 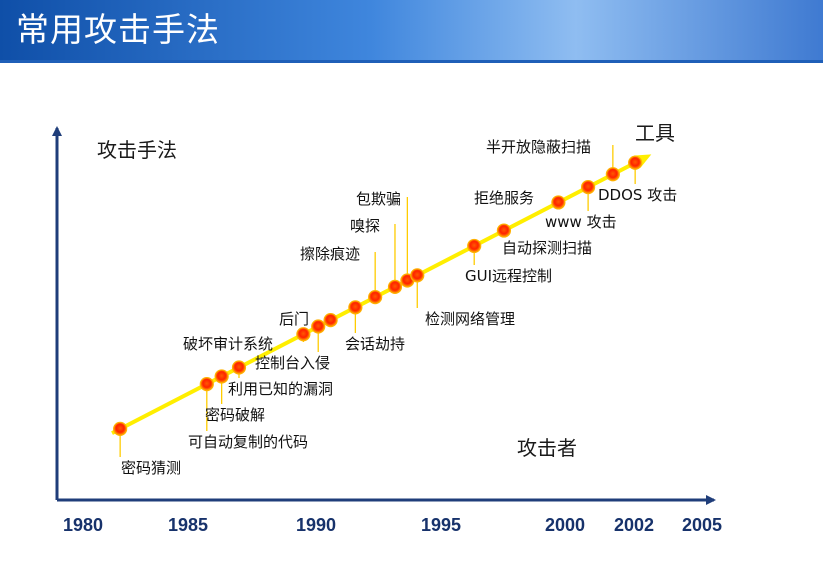 I want to click on data-point-label: 半开放隐蔽扫描, so click(x=538, y=147).